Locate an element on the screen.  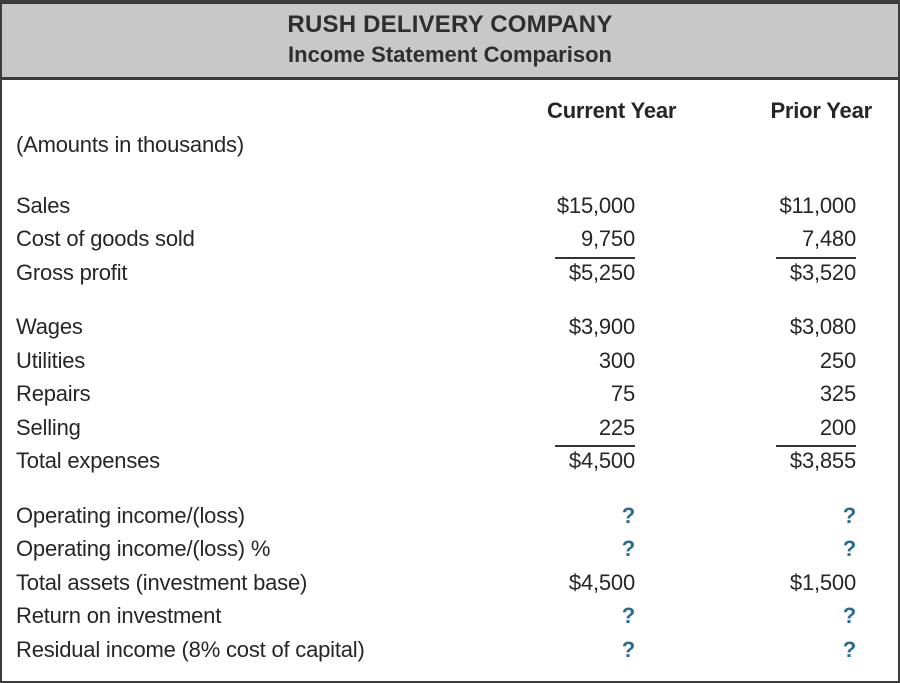
row-label: Total assets (investment base) is located at coordinates (162, 582).